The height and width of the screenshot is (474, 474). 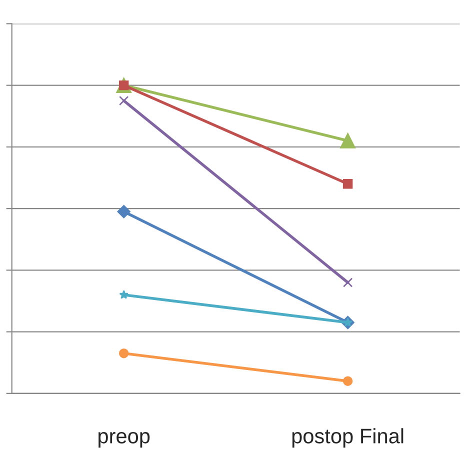 What do you see at coordinates (124, 440) in the screenshot?
I see `x-tick-label: preop` at bounding box center [124, 440].